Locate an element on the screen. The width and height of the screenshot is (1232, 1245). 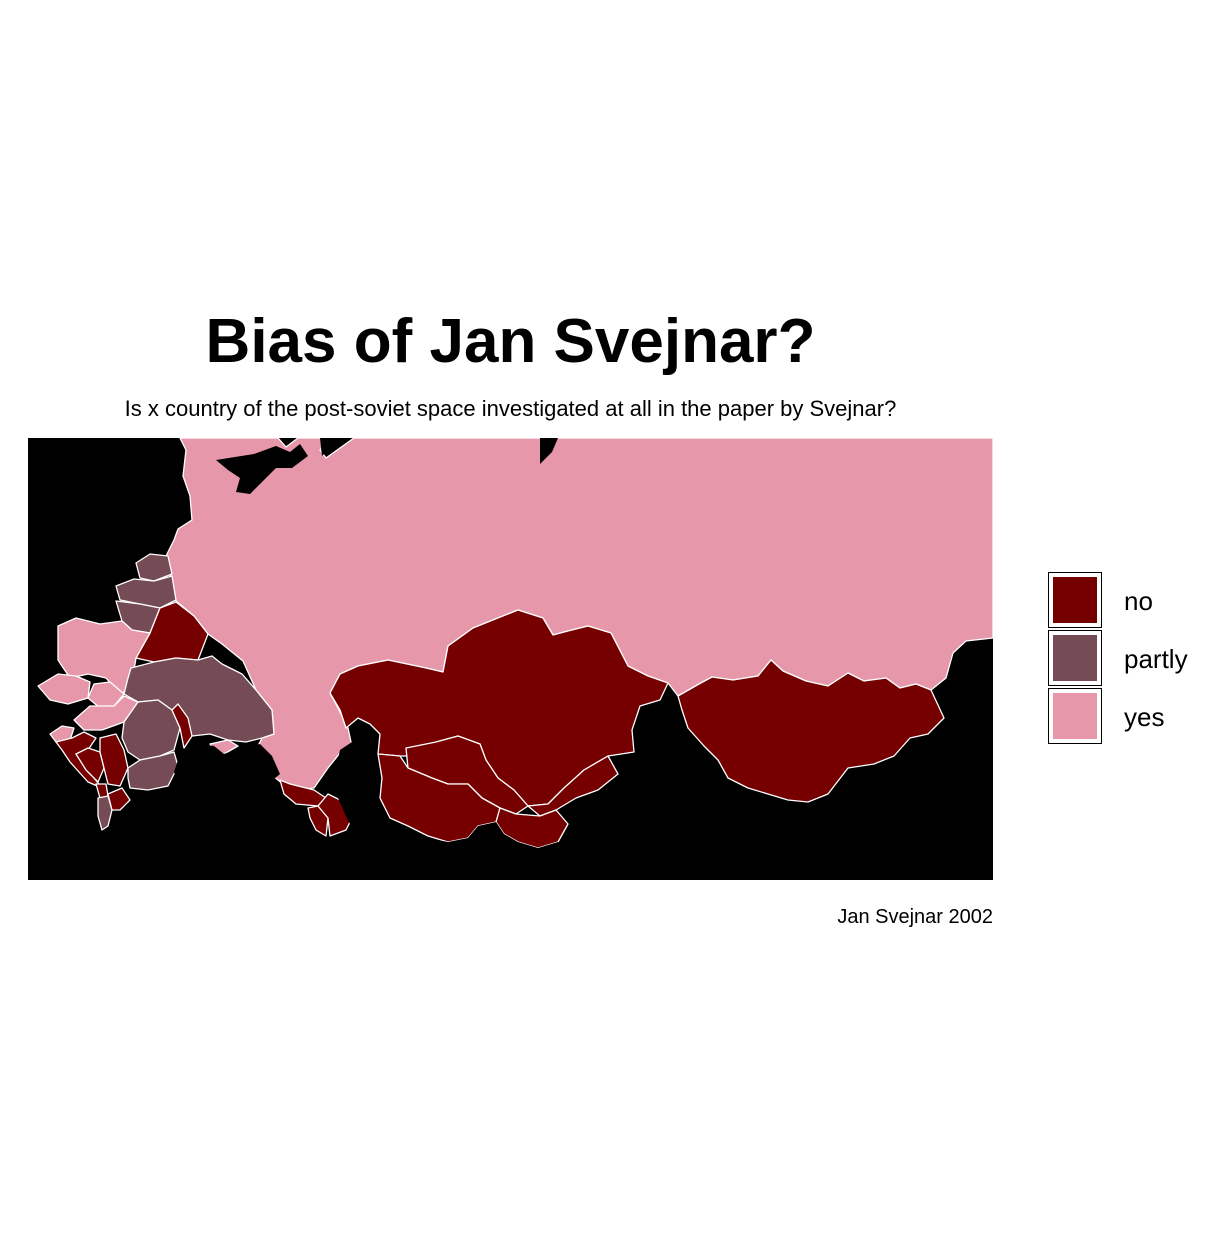
sea-inlet-white-sea is located at coordinates (262, 469).